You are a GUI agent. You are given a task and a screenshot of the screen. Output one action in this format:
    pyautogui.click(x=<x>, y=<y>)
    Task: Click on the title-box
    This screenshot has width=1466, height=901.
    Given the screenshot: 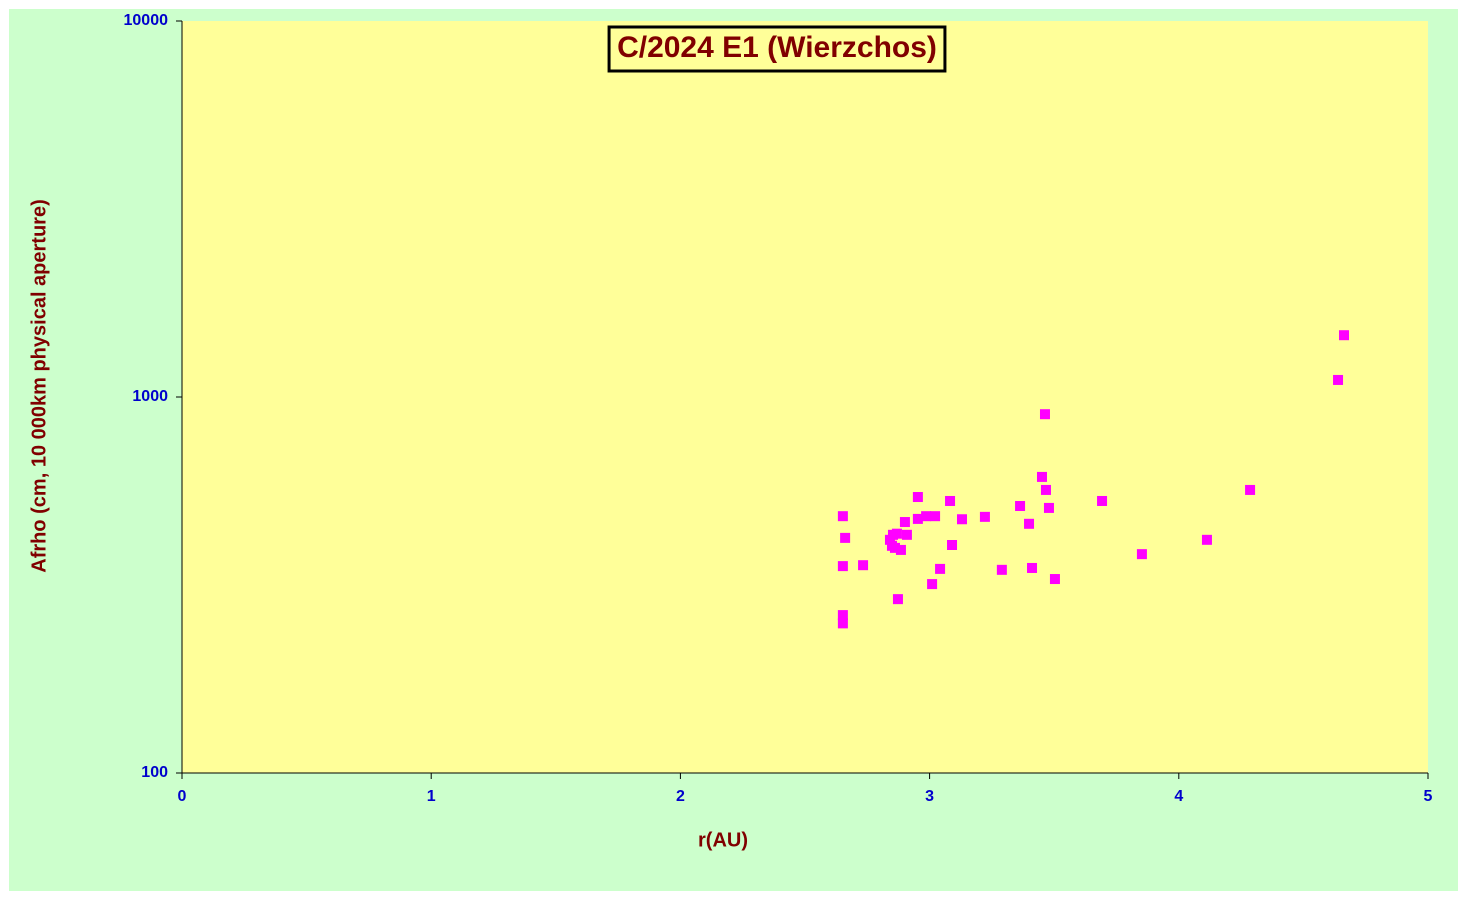 What is the action you would take?
    pyautogui.click(x=777, y=49)
    